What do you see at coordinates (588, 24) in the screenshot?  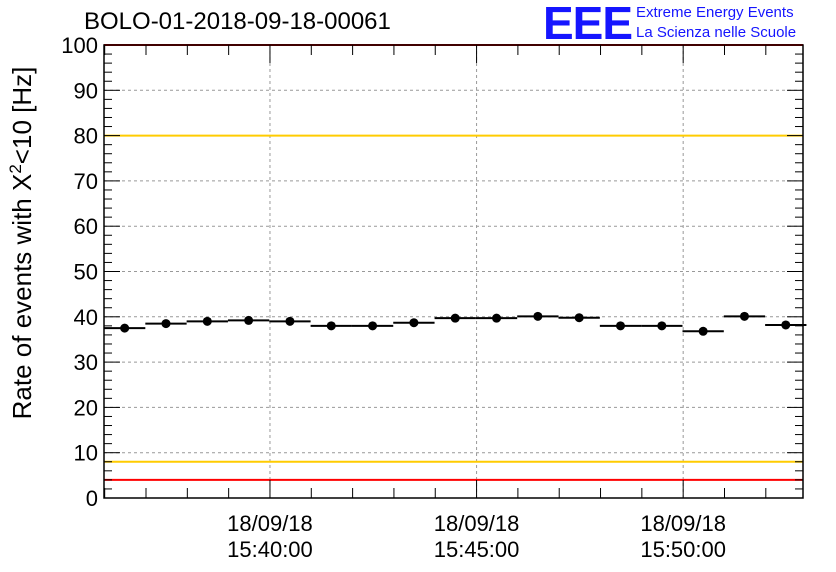 I see `eee-logo: EEE` at bounding box center [588, 24].